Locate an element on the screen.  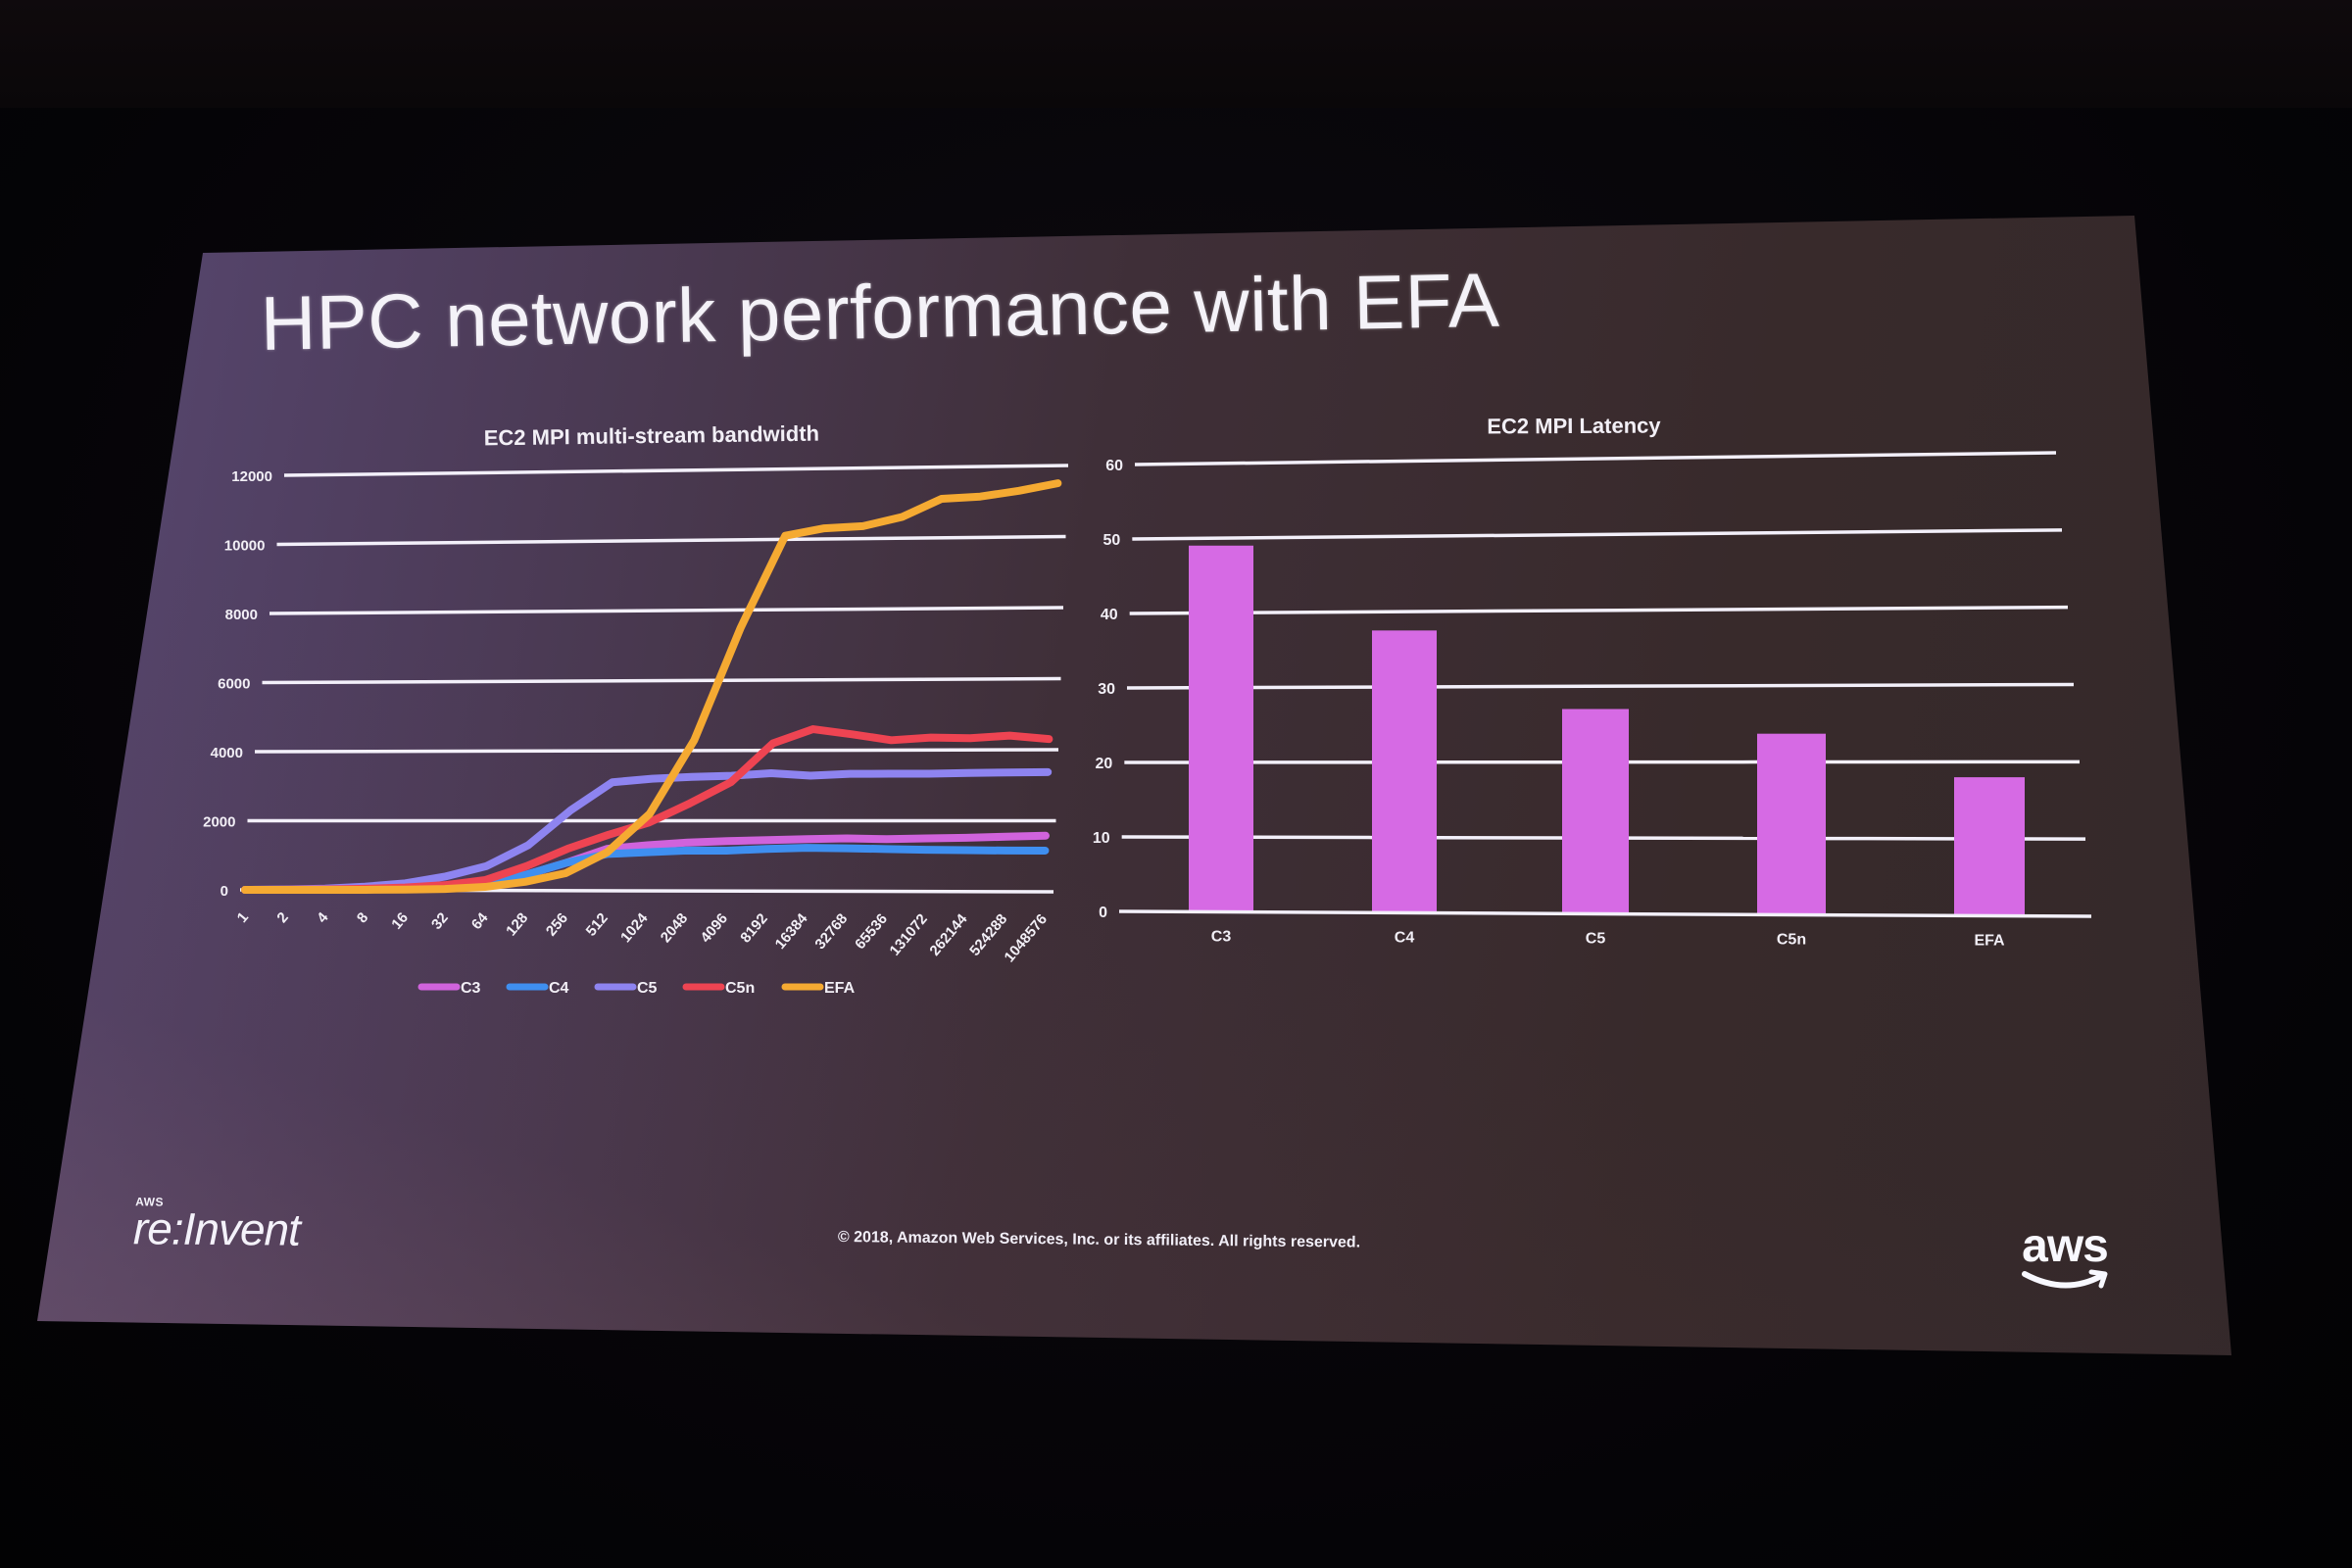
reinvent-logo: AWS re:Invent is located at coordinates (217, 1225).